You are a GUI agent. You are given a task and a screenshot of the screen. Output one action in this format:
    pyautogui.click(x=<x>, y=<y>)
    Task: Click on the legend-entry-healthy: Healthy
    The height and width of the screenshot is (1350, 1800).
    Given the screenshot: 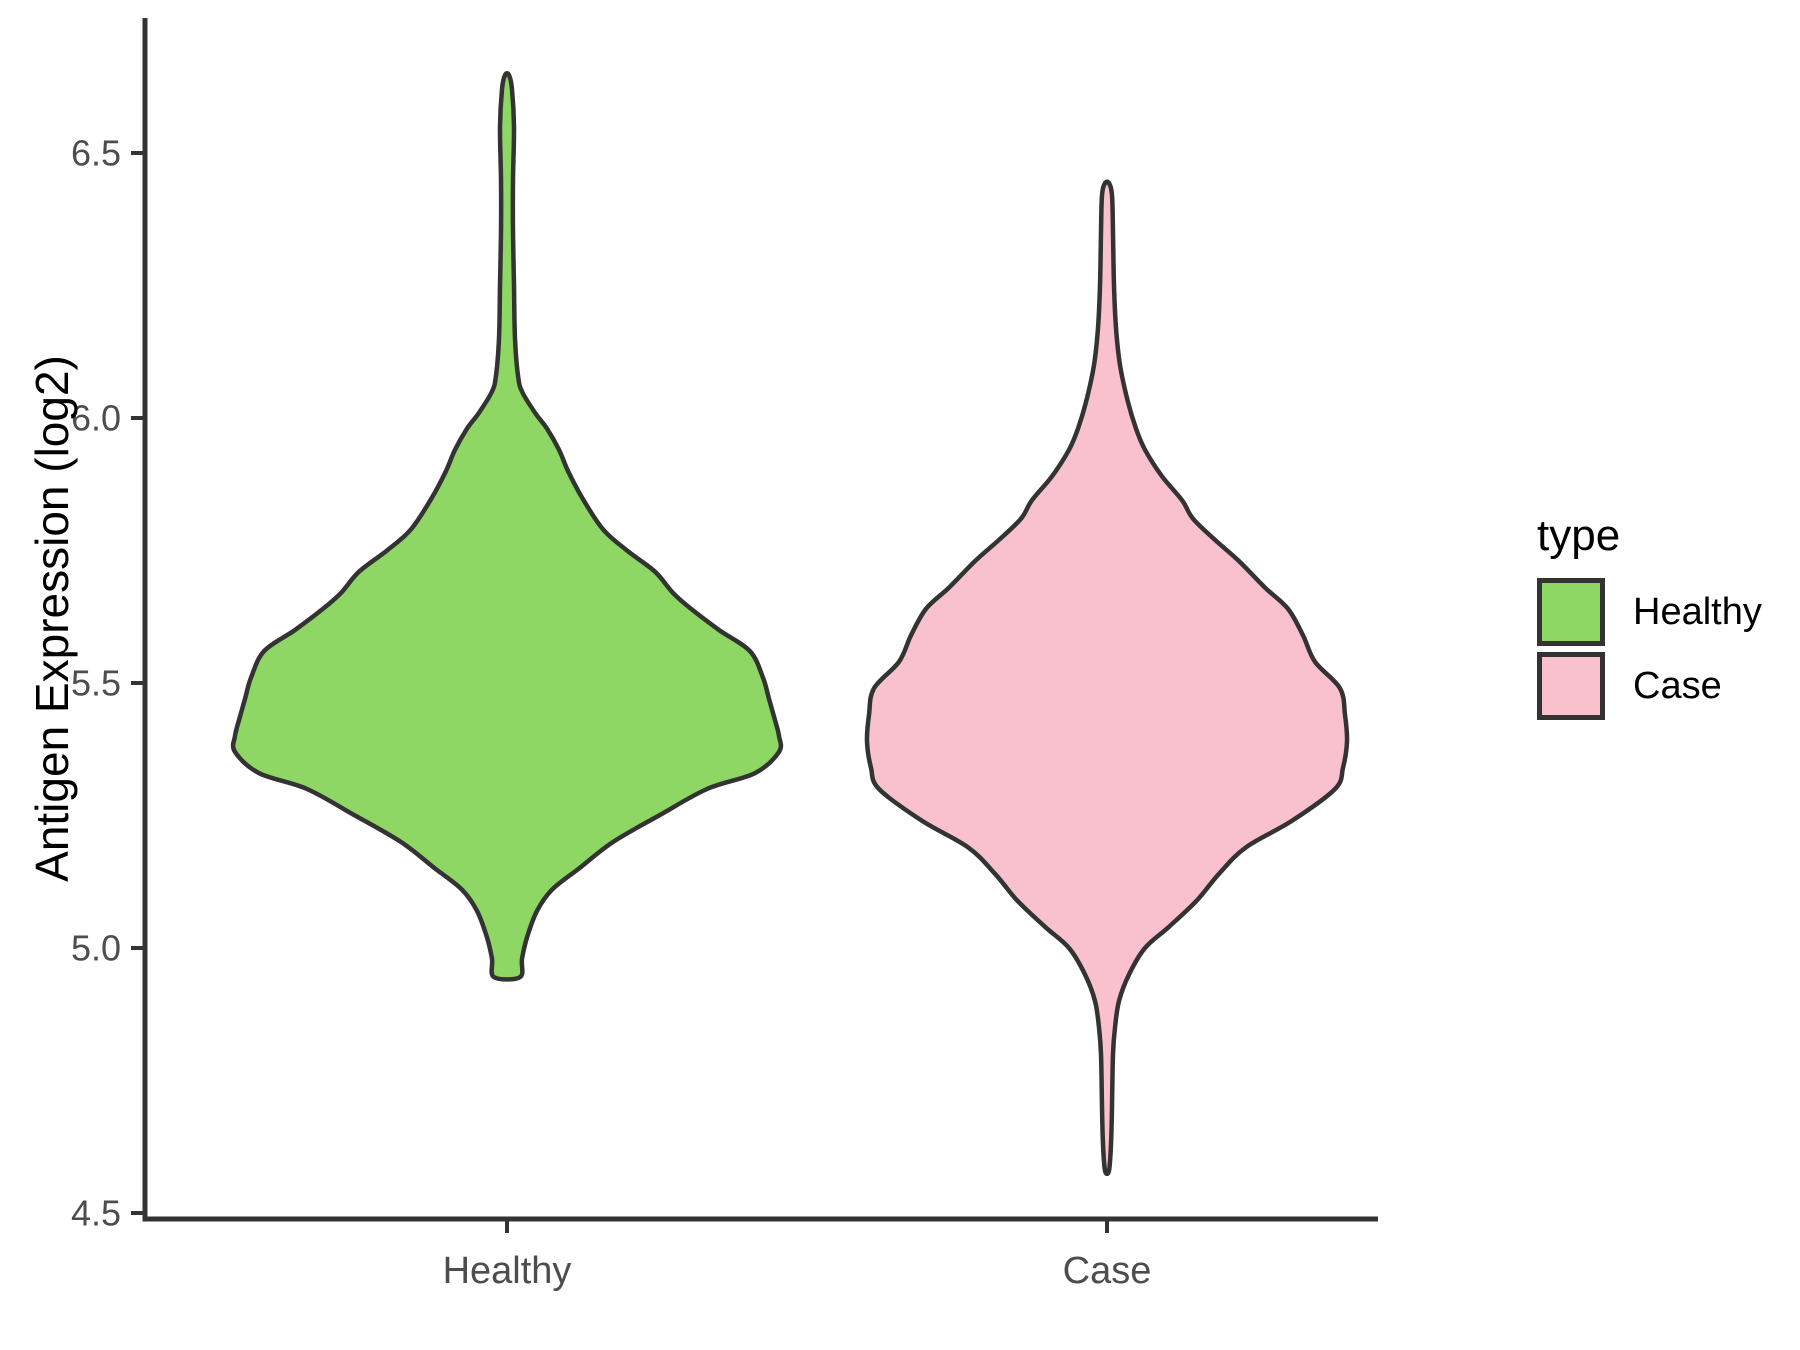 What is the action you would take?
    pyautogui.click(x=1649, y=612)
    